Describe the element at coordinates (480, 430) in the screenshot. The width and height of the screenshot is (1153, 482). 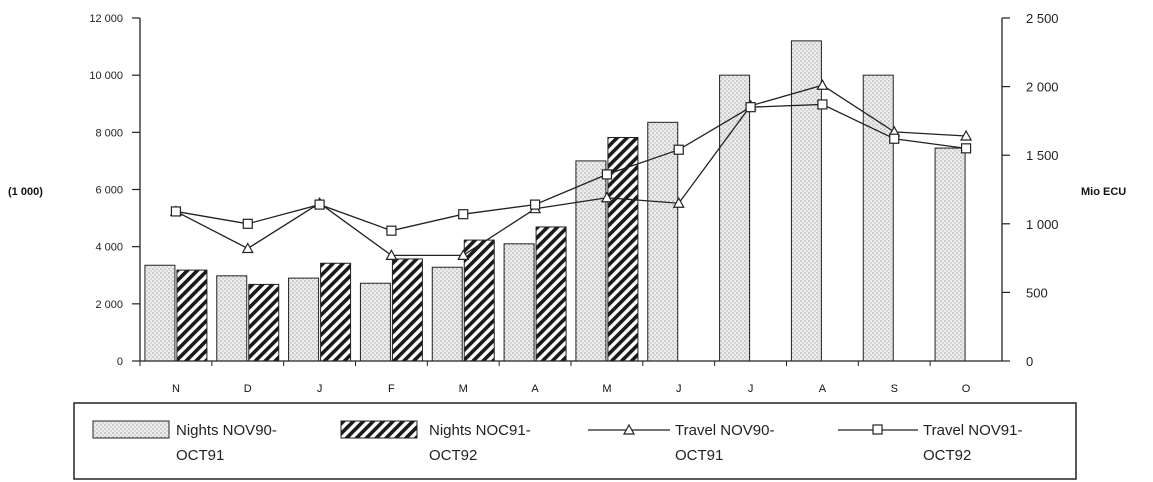
I see `legend-label-line1: Nights NOC91-` at that location.